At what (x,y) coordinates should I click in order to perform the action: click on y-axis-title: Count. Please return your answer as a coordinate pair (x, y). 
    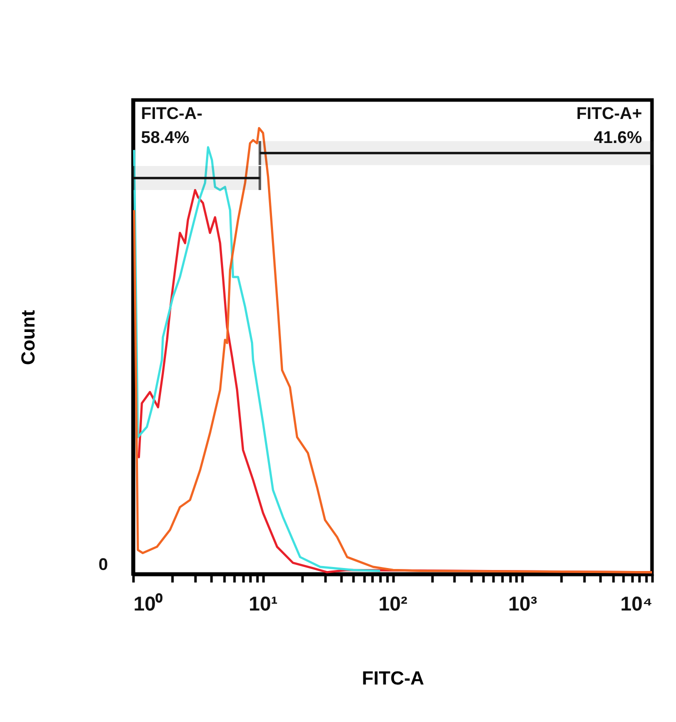
    Looking at the image, I should click on (29, 337).